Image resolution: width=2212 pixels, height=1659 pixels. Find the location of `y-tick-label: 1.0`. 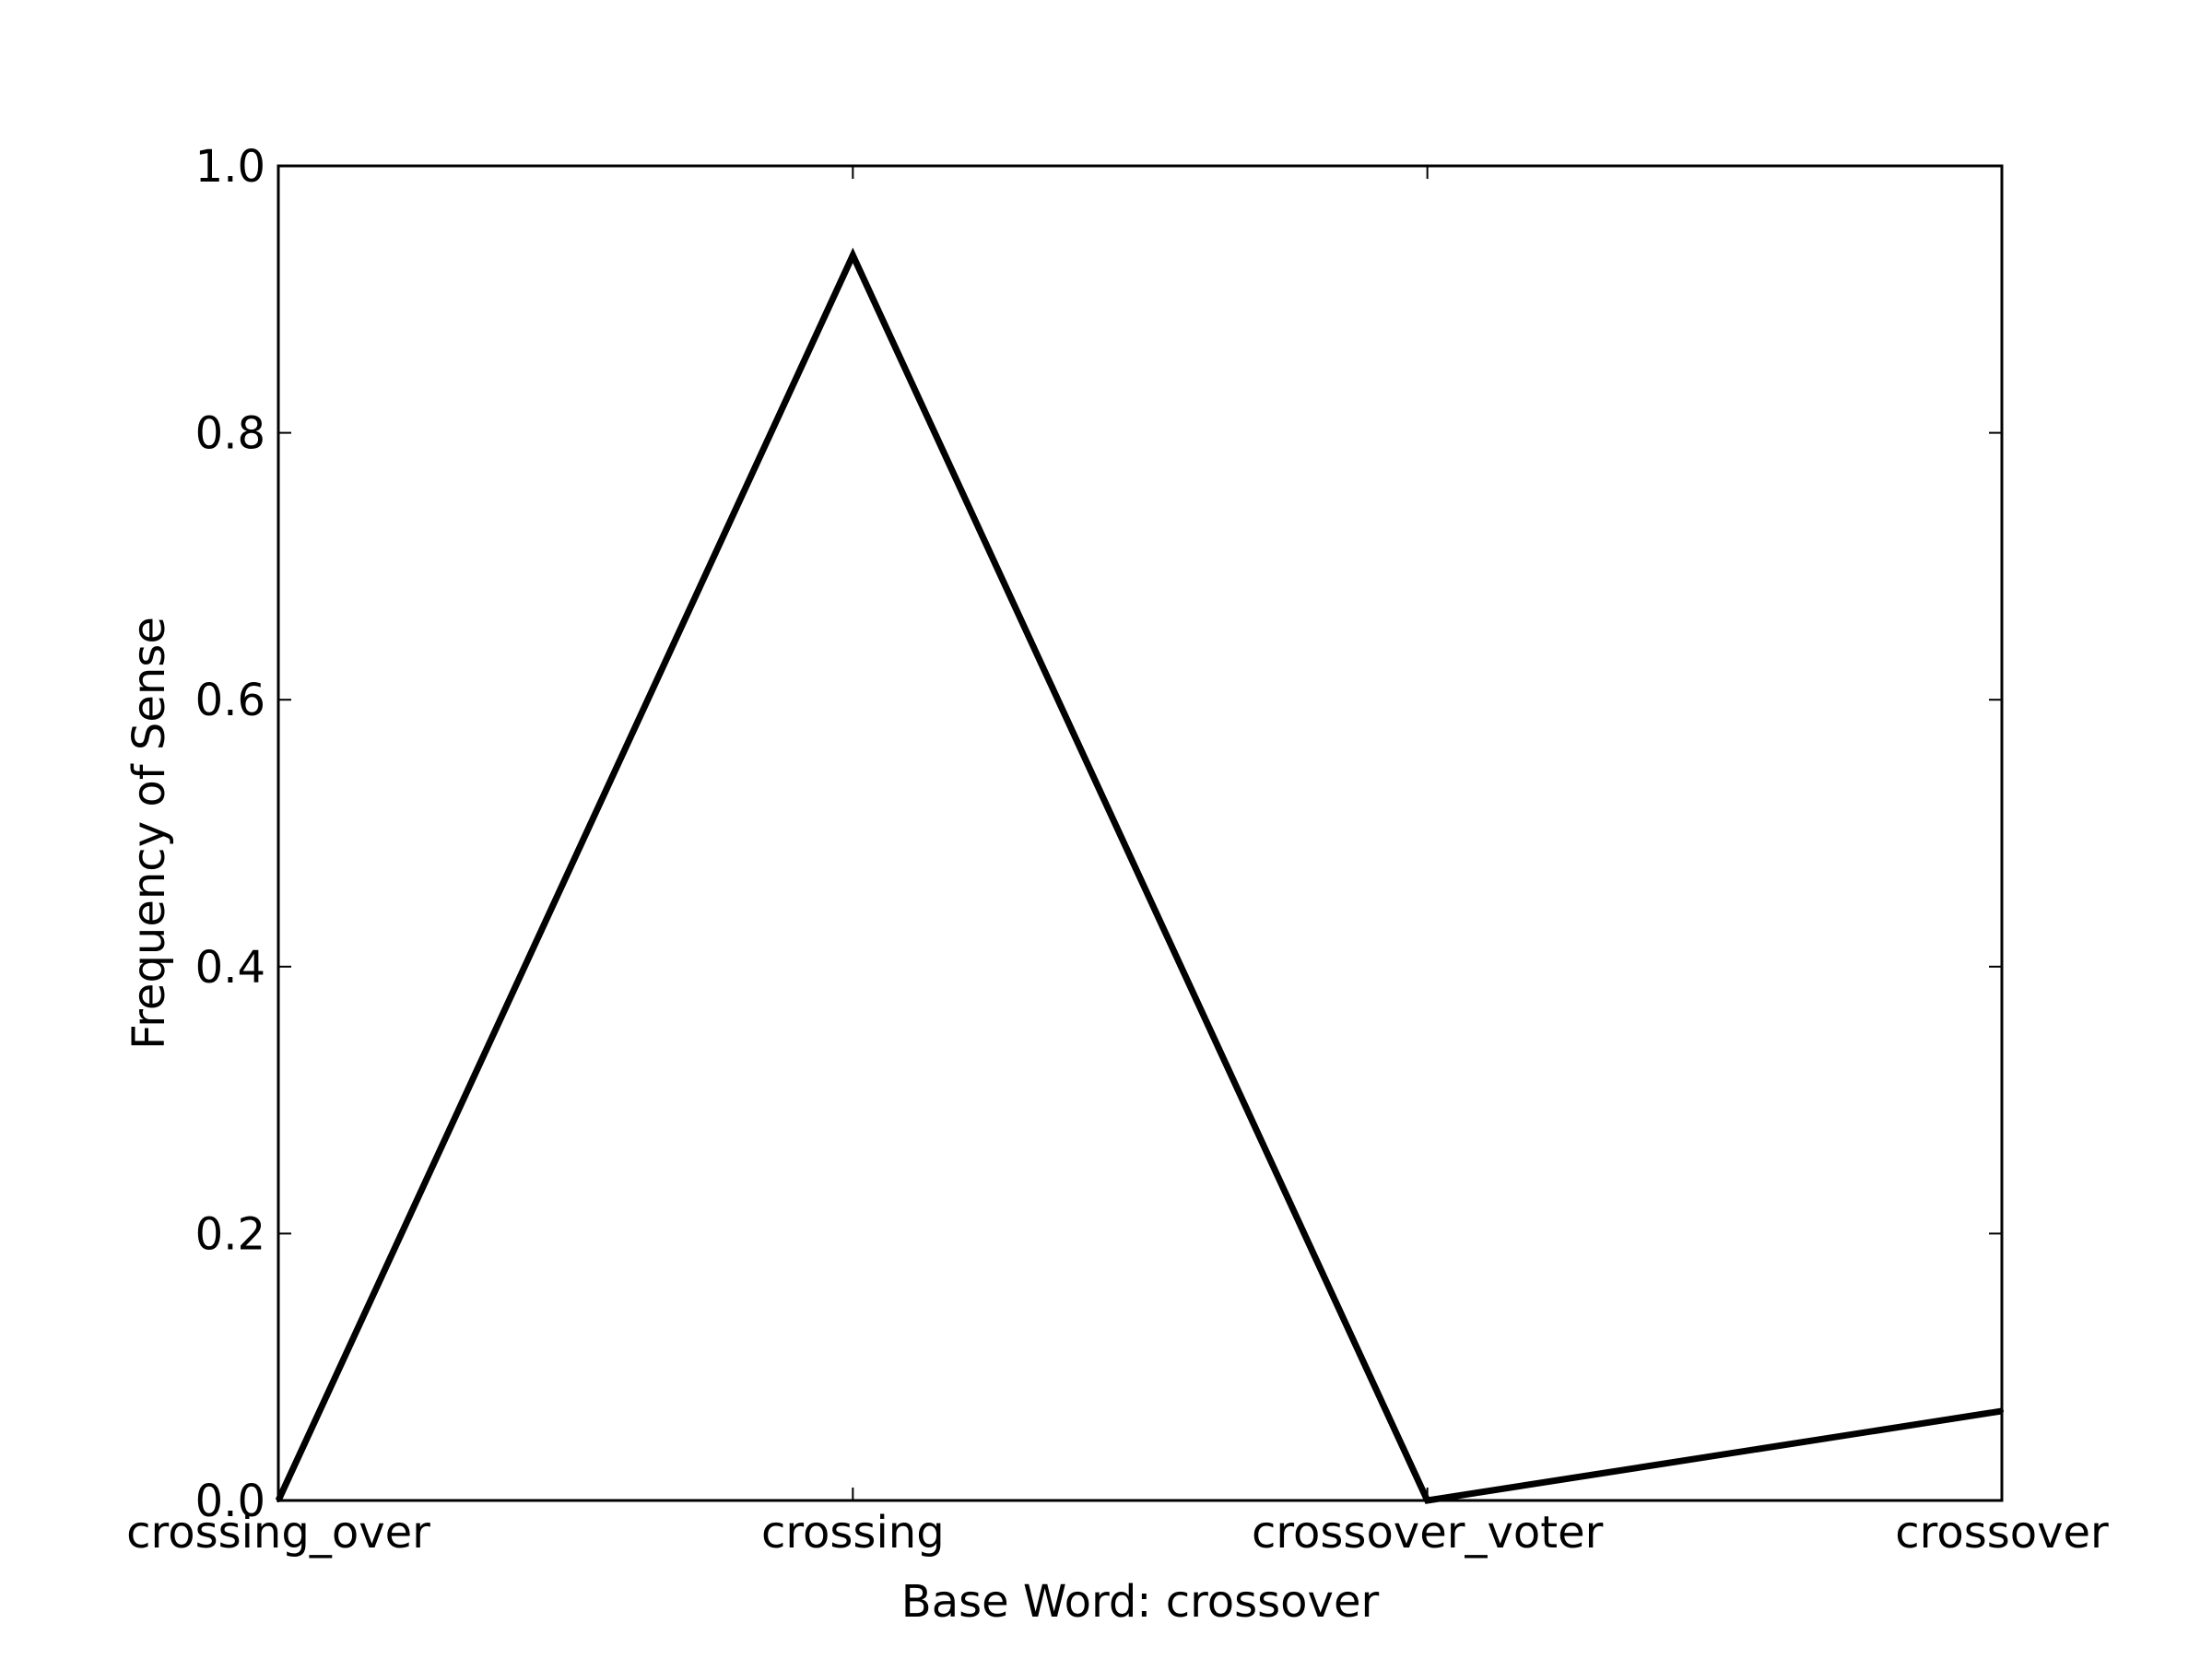

y-tick-label: 1.0 is located at coordinates (230, 167).